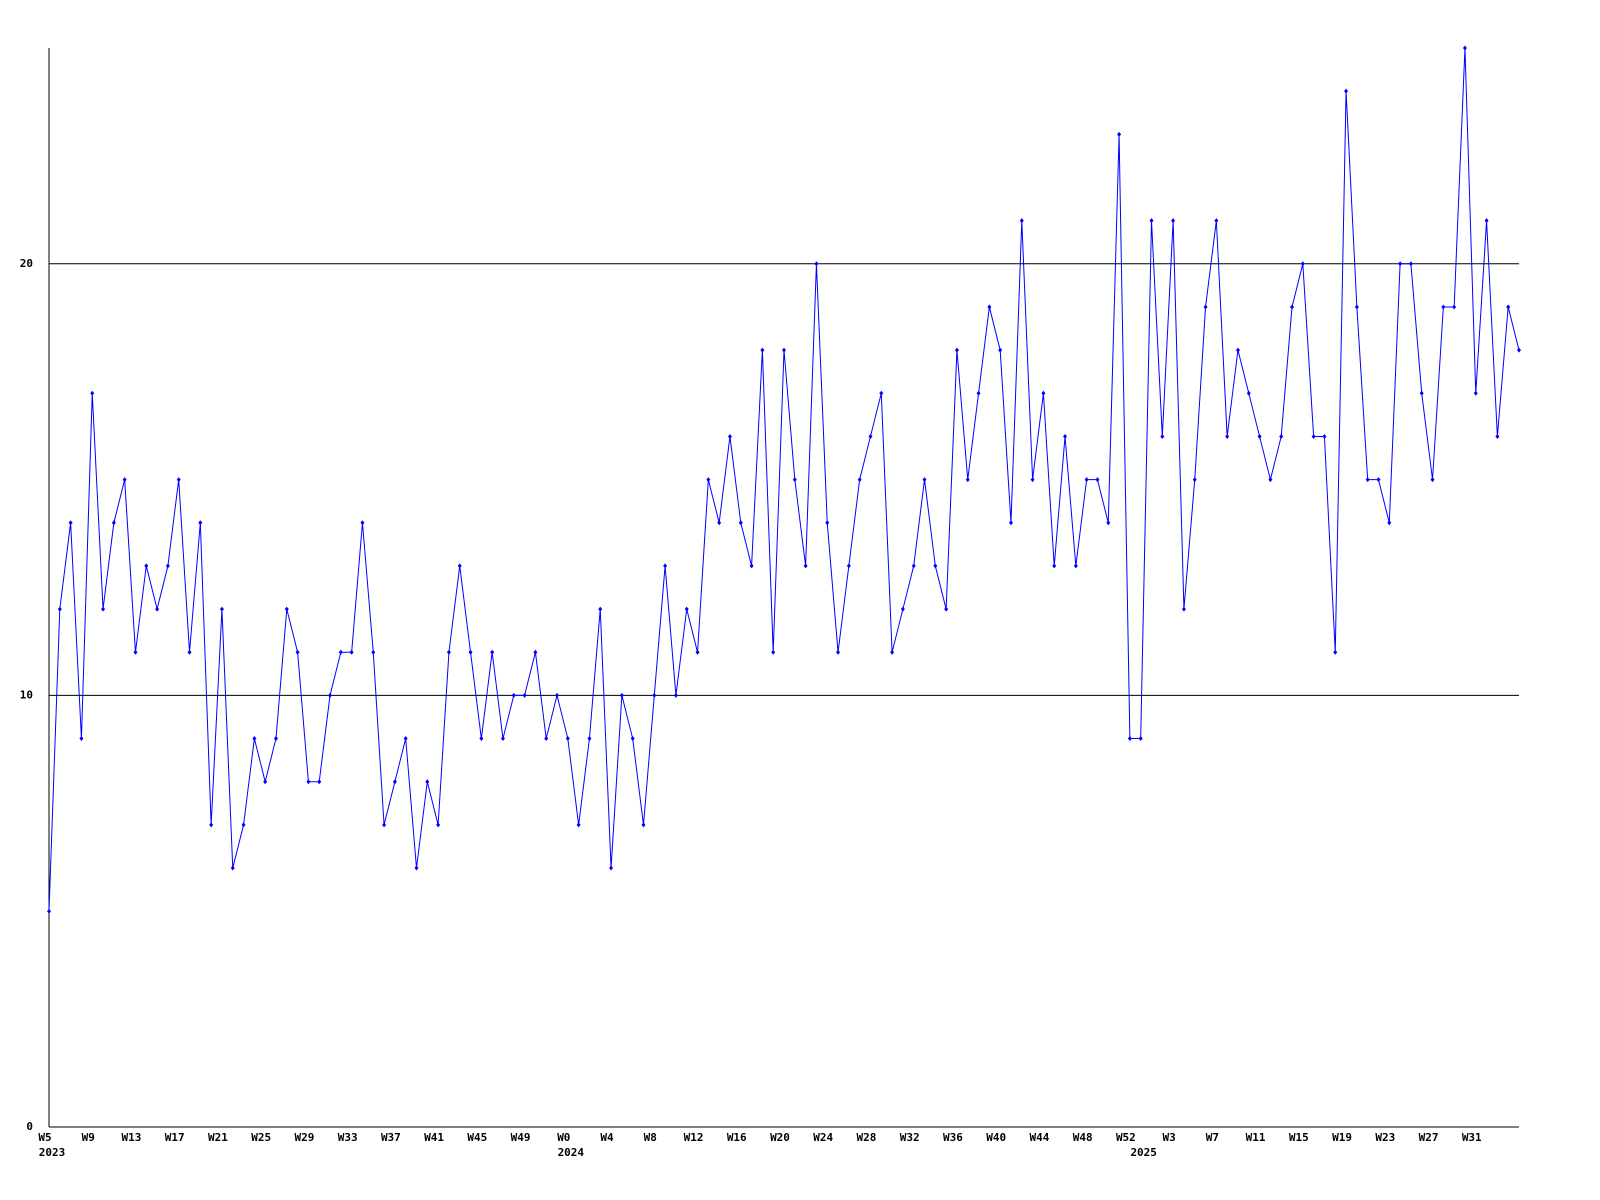 The height and width of the screenshot is (1200, 1600). Describe the element at coordinates (29, 1126) in the screenshot. I see `y-tick-label: 0` at that location.